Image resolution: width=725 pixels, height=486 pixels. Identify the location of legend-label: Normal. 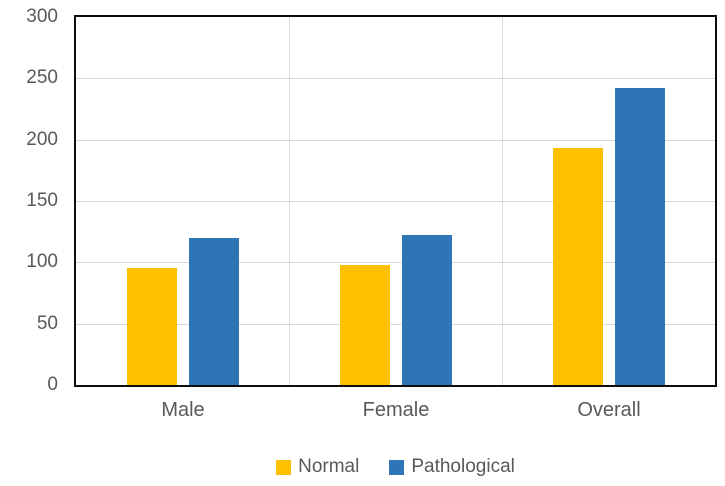
(329, 466).